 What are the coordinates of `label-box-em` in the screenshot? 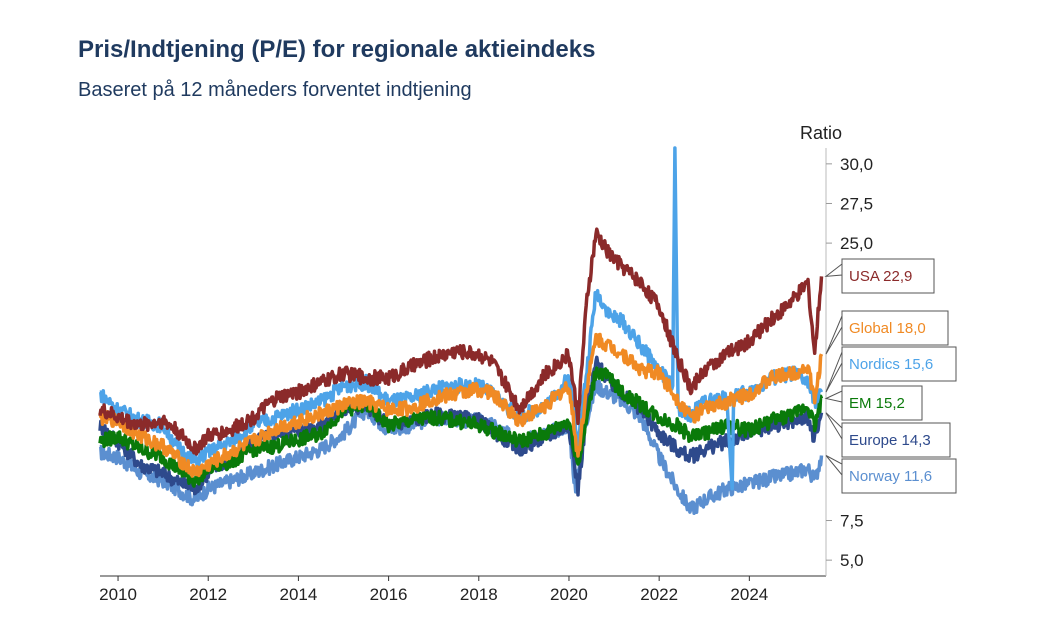 It's located at (882, 403).